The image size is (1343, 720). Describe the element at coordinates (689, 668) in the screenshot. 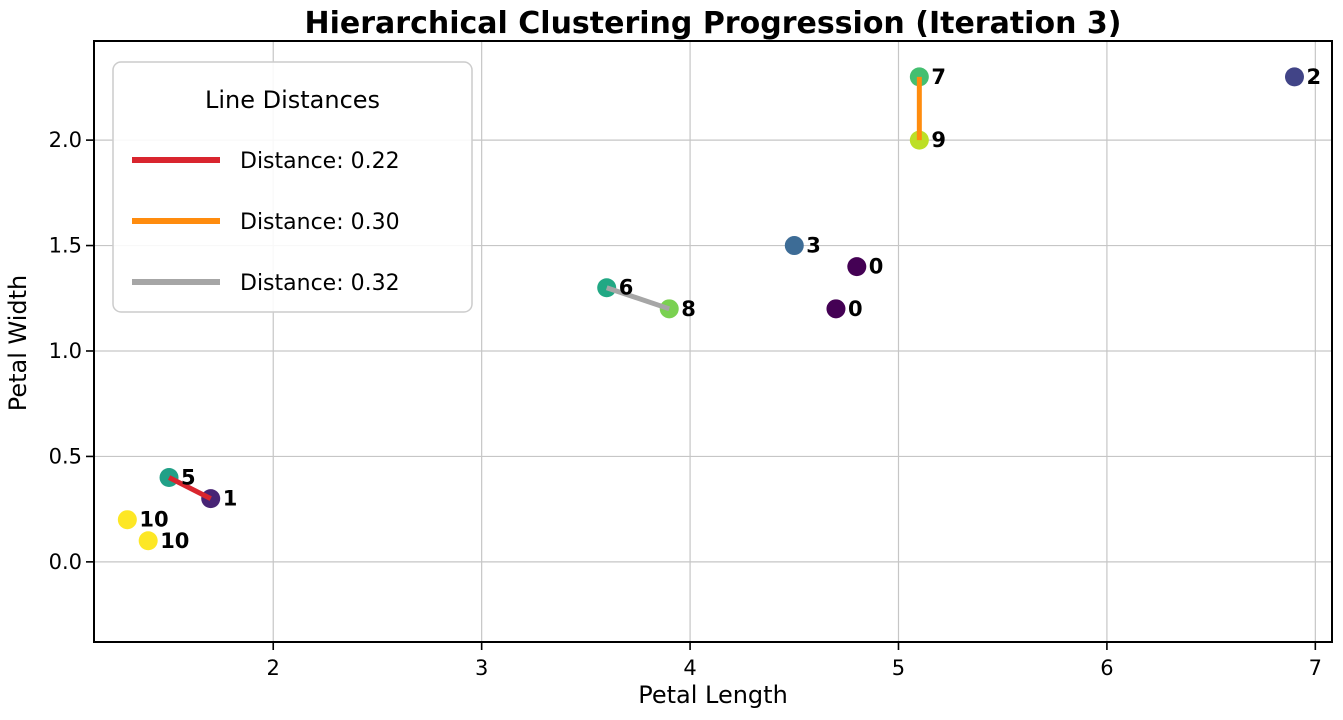

I see `x-tick-label: 4` at that location.